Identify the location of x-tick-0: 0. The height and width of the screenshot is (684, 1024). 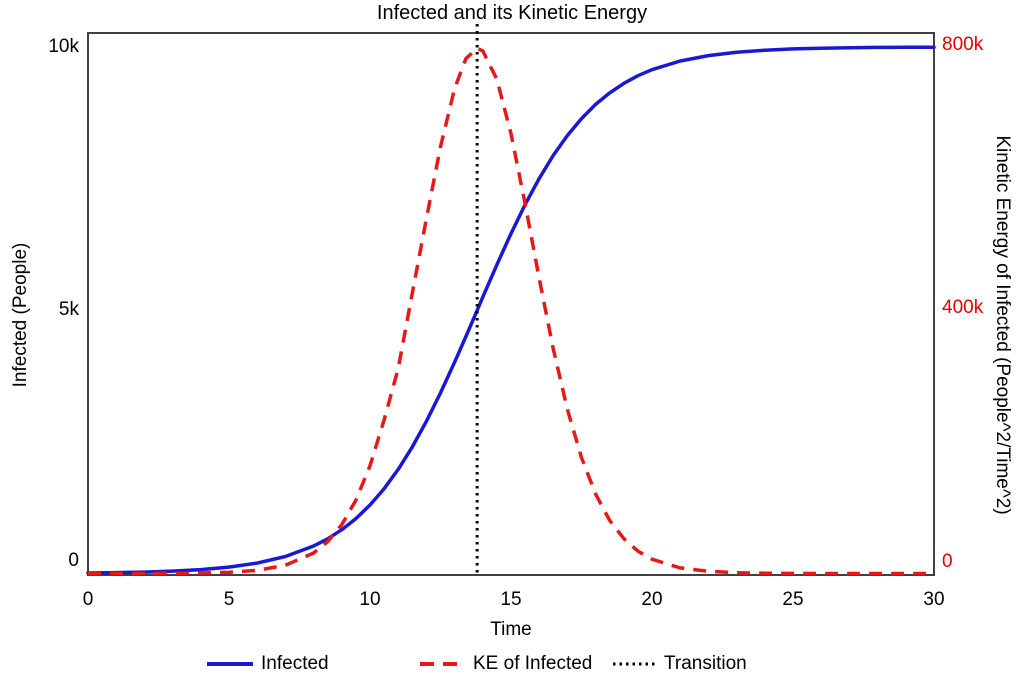
(88, 599).